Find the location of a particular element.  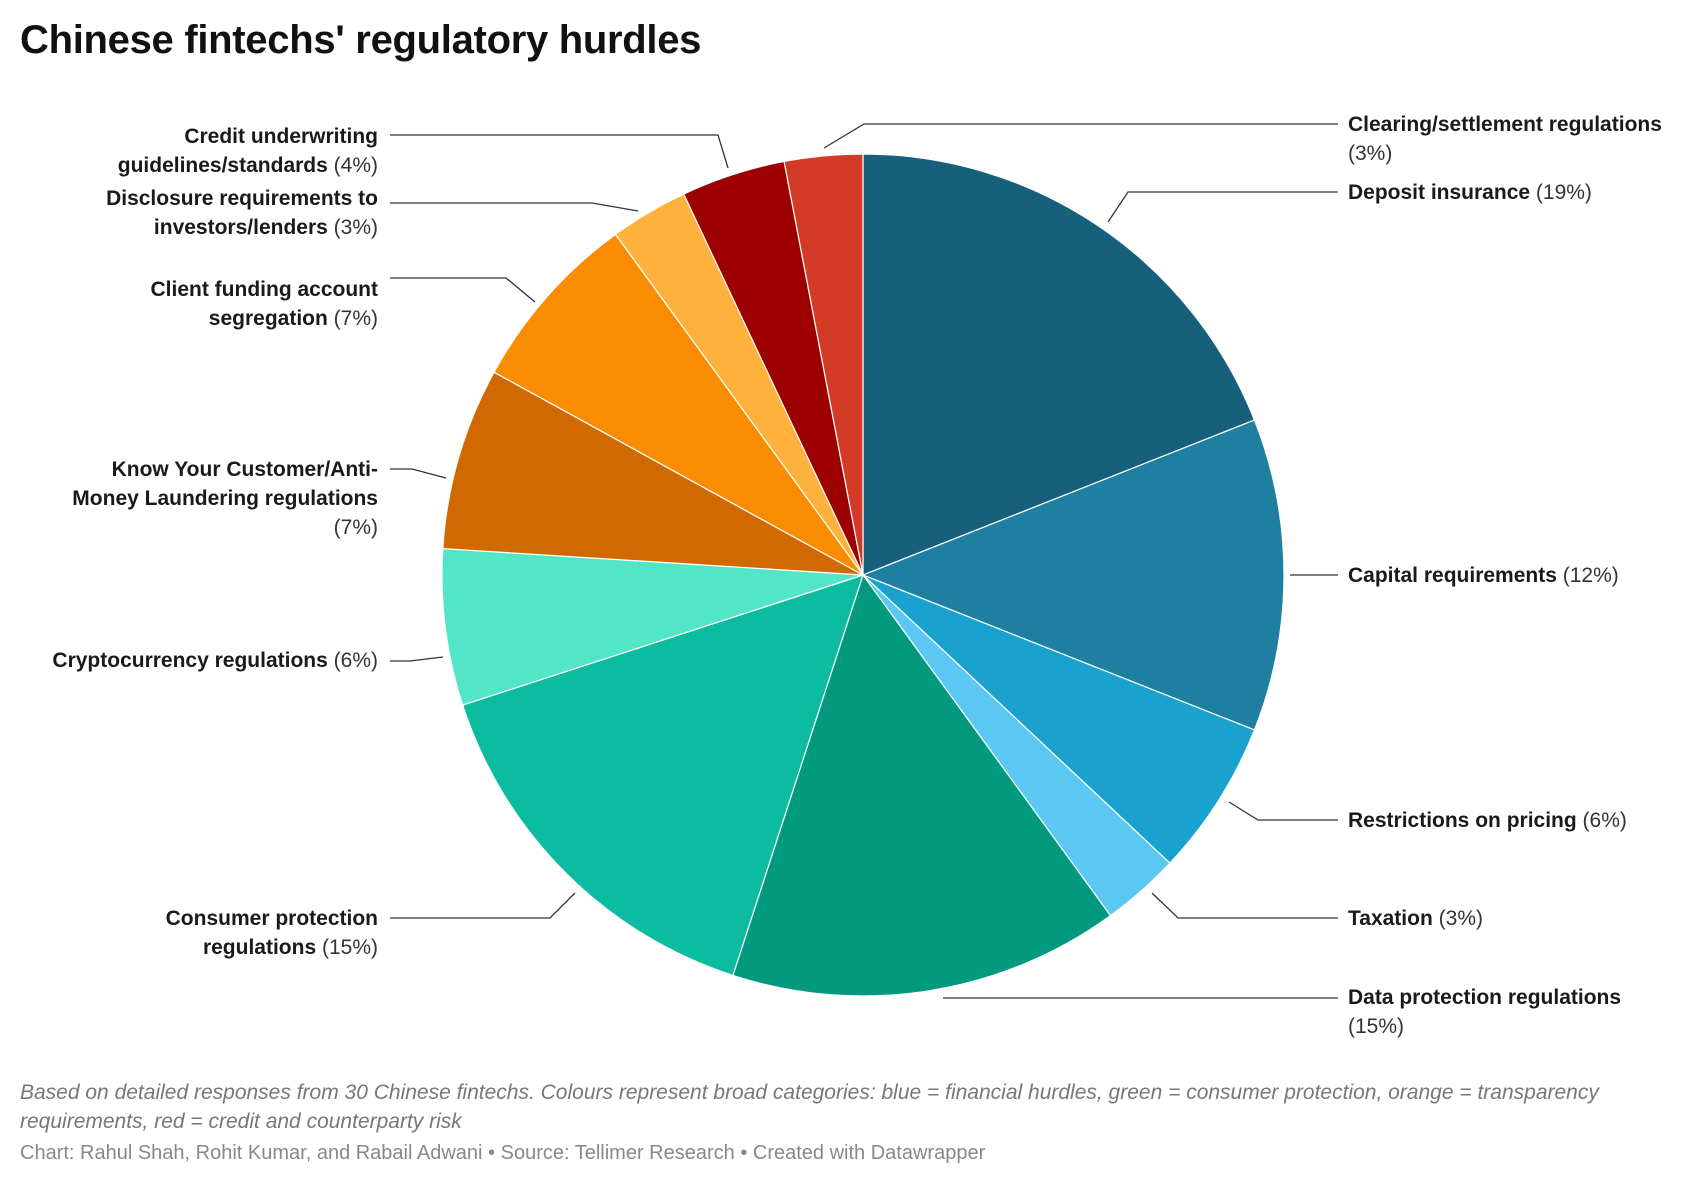

slice-label-5: Data protection regulations (15%) is located at coordinates (1493, 1012).